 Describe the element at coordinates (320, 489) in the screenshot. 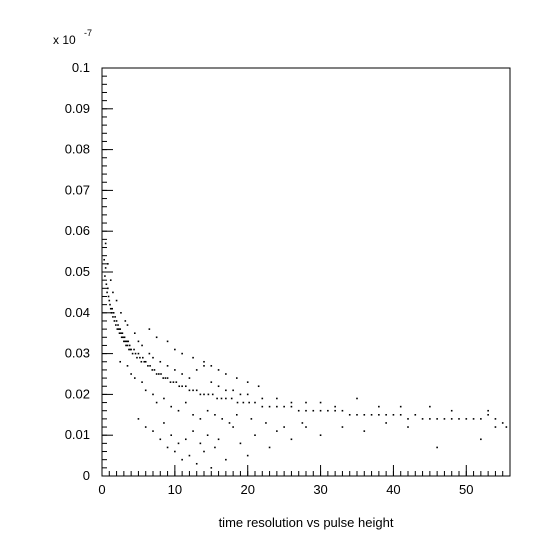

I see `x-tick-label: 30` at that location.